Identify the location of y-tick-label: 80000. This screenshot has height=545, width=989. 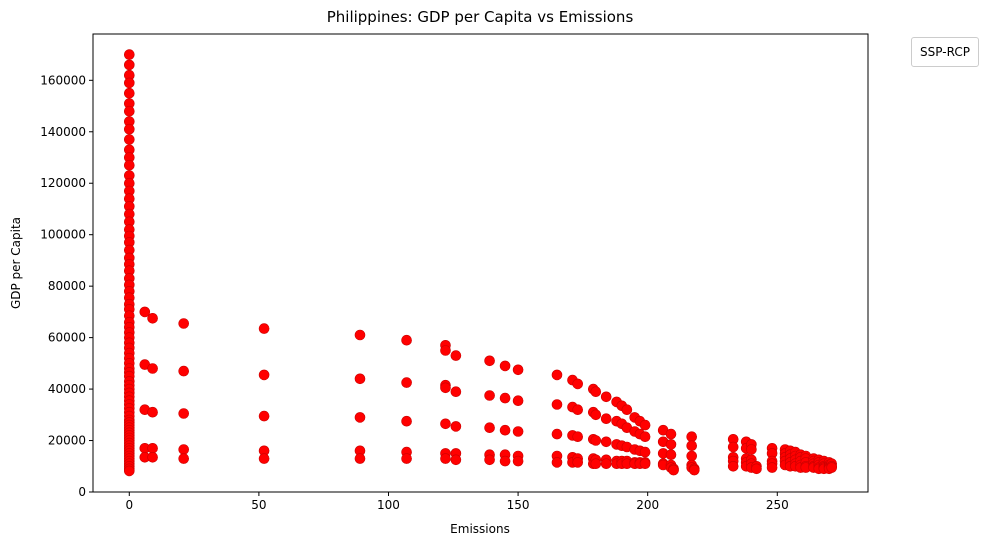
(67, 286).